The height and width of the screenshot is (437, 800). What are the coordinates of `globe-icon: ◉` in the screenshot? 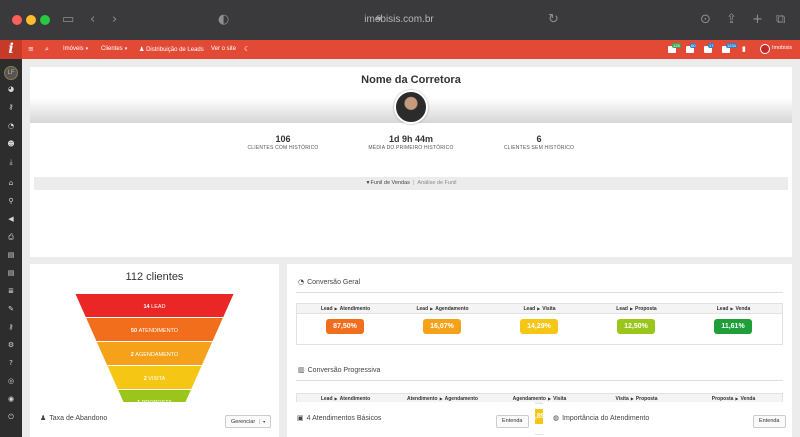 It's located at (11, 399).